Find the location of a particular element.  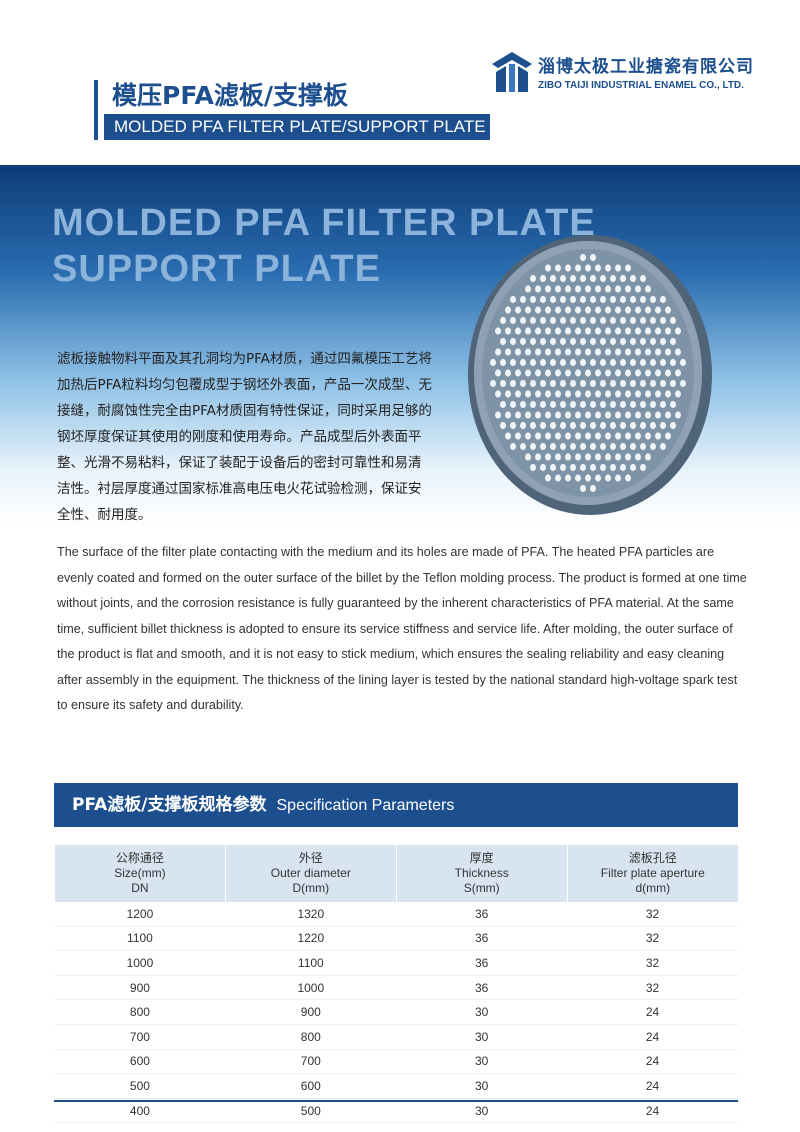

logo is located at coordinates (512, 72).